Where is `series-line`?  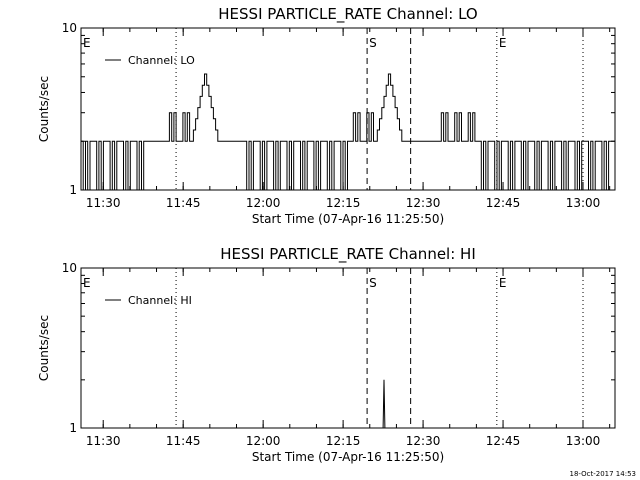
series-line is located at coordinates (384, 404).